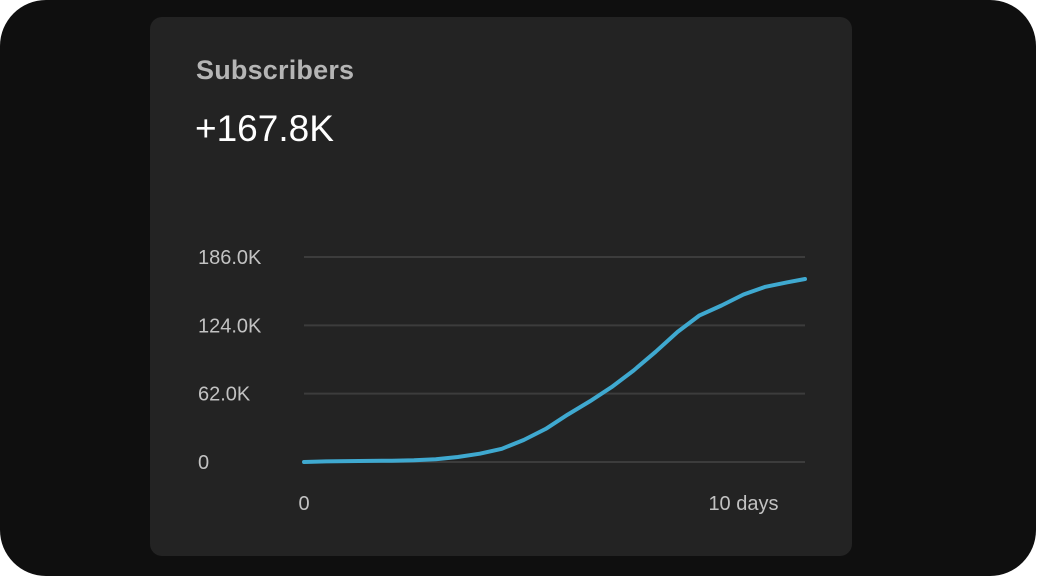 The width and height of the screenshot is (1040, 576). I want to click on y-tick-label: 62.0K, so click(224, 395).